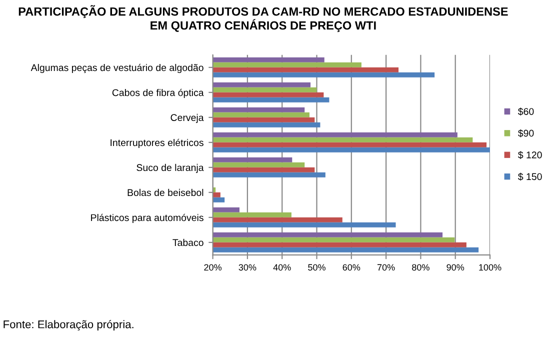  I want to click on chart-title: PARTICIPAÇÃO DE ALGUNS PRODUTOS DA CAM-RD NO MERCADO ESTADUNIDENSE EM QUATRO CENÁRIOS DE PREÇO WTI, so click(263, 18).